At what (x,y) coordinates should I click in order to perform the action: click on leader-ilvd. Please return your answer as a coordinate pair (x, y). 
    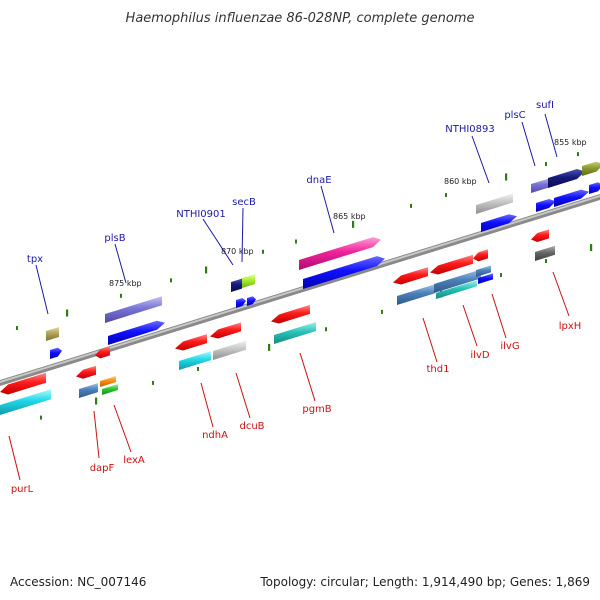
    Looking at the image, I should click on (470, 325).